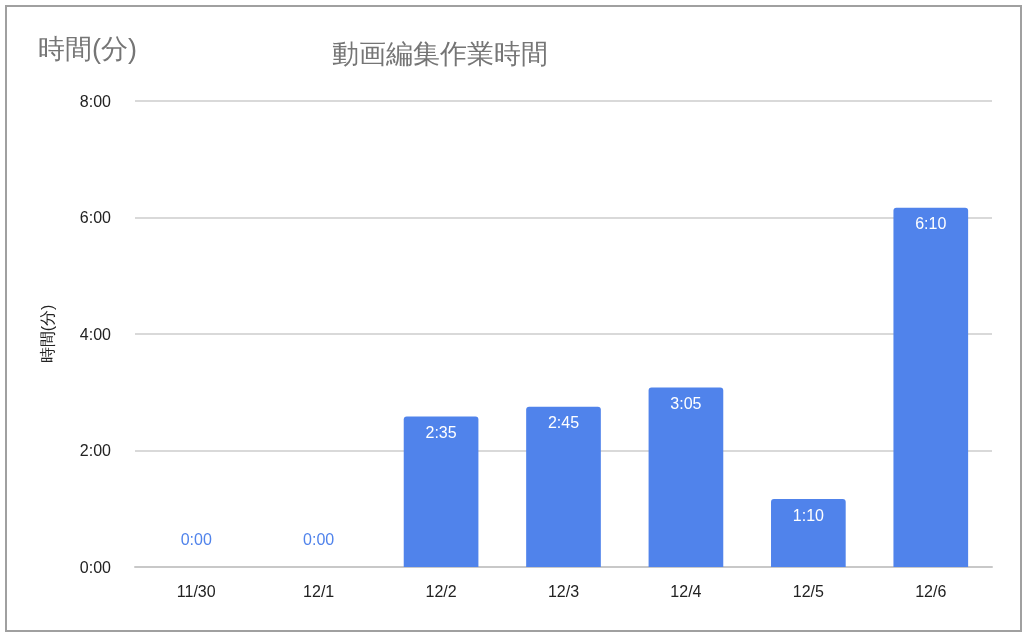 The height and width of the screenshot is (635, 1024). What do you see at coordinates (47, 334) in the screenshot?
I see `y-axis-title: 時間(分)` at bounding box center [47, 334].